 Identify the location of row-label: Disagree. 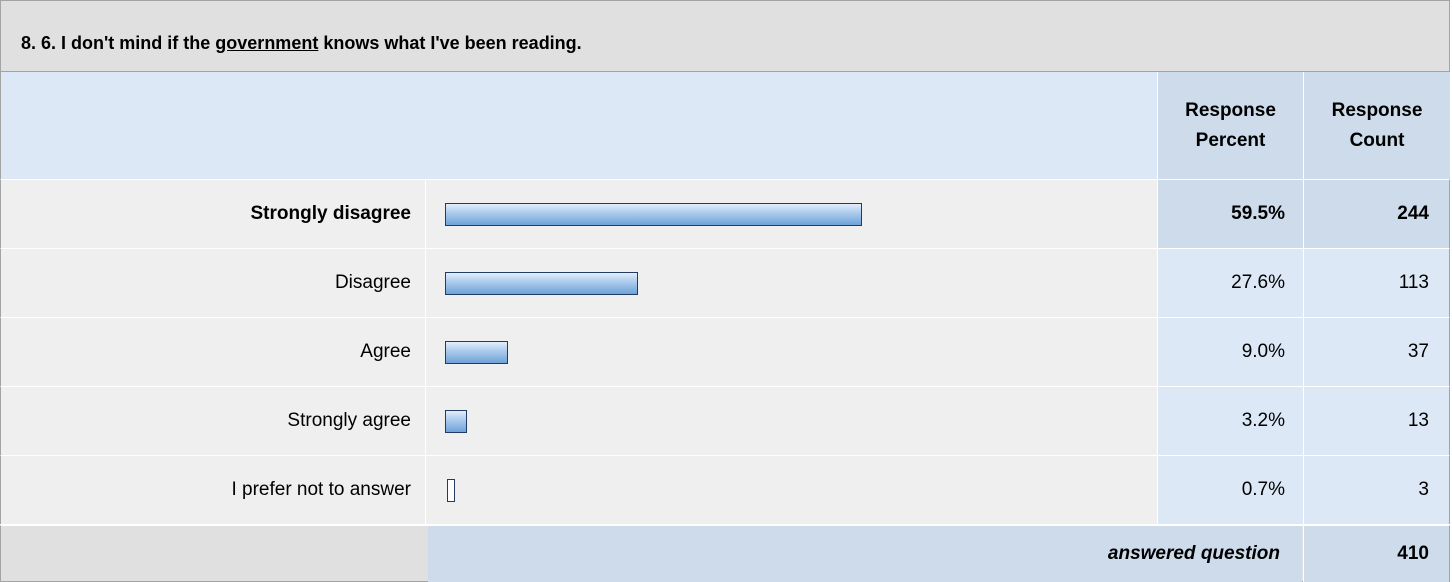
(213, 283).